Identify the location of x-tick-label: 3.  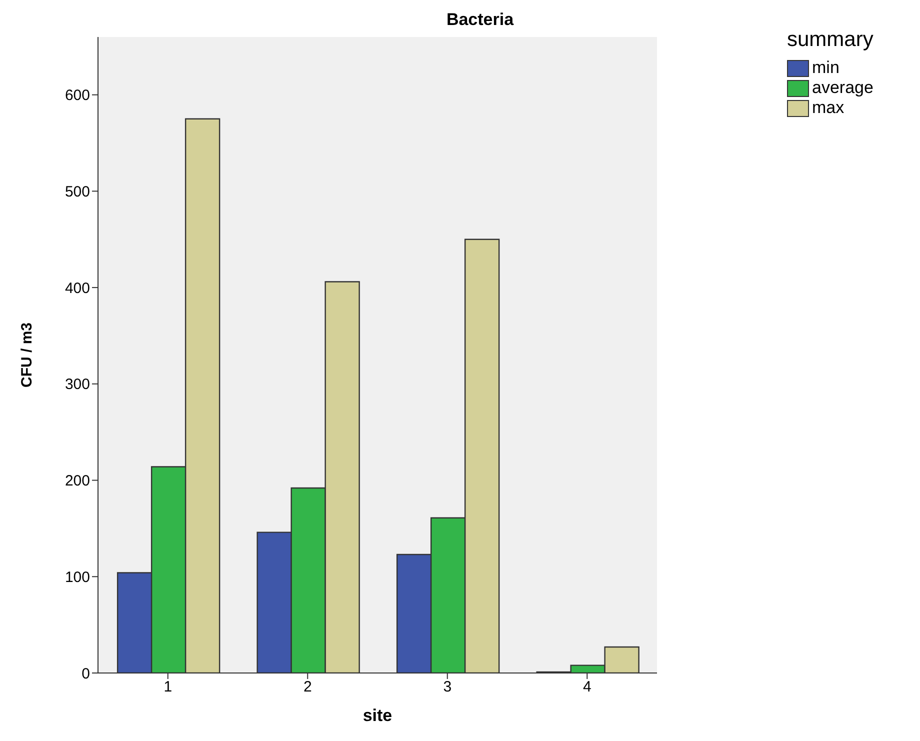
(447, 687).